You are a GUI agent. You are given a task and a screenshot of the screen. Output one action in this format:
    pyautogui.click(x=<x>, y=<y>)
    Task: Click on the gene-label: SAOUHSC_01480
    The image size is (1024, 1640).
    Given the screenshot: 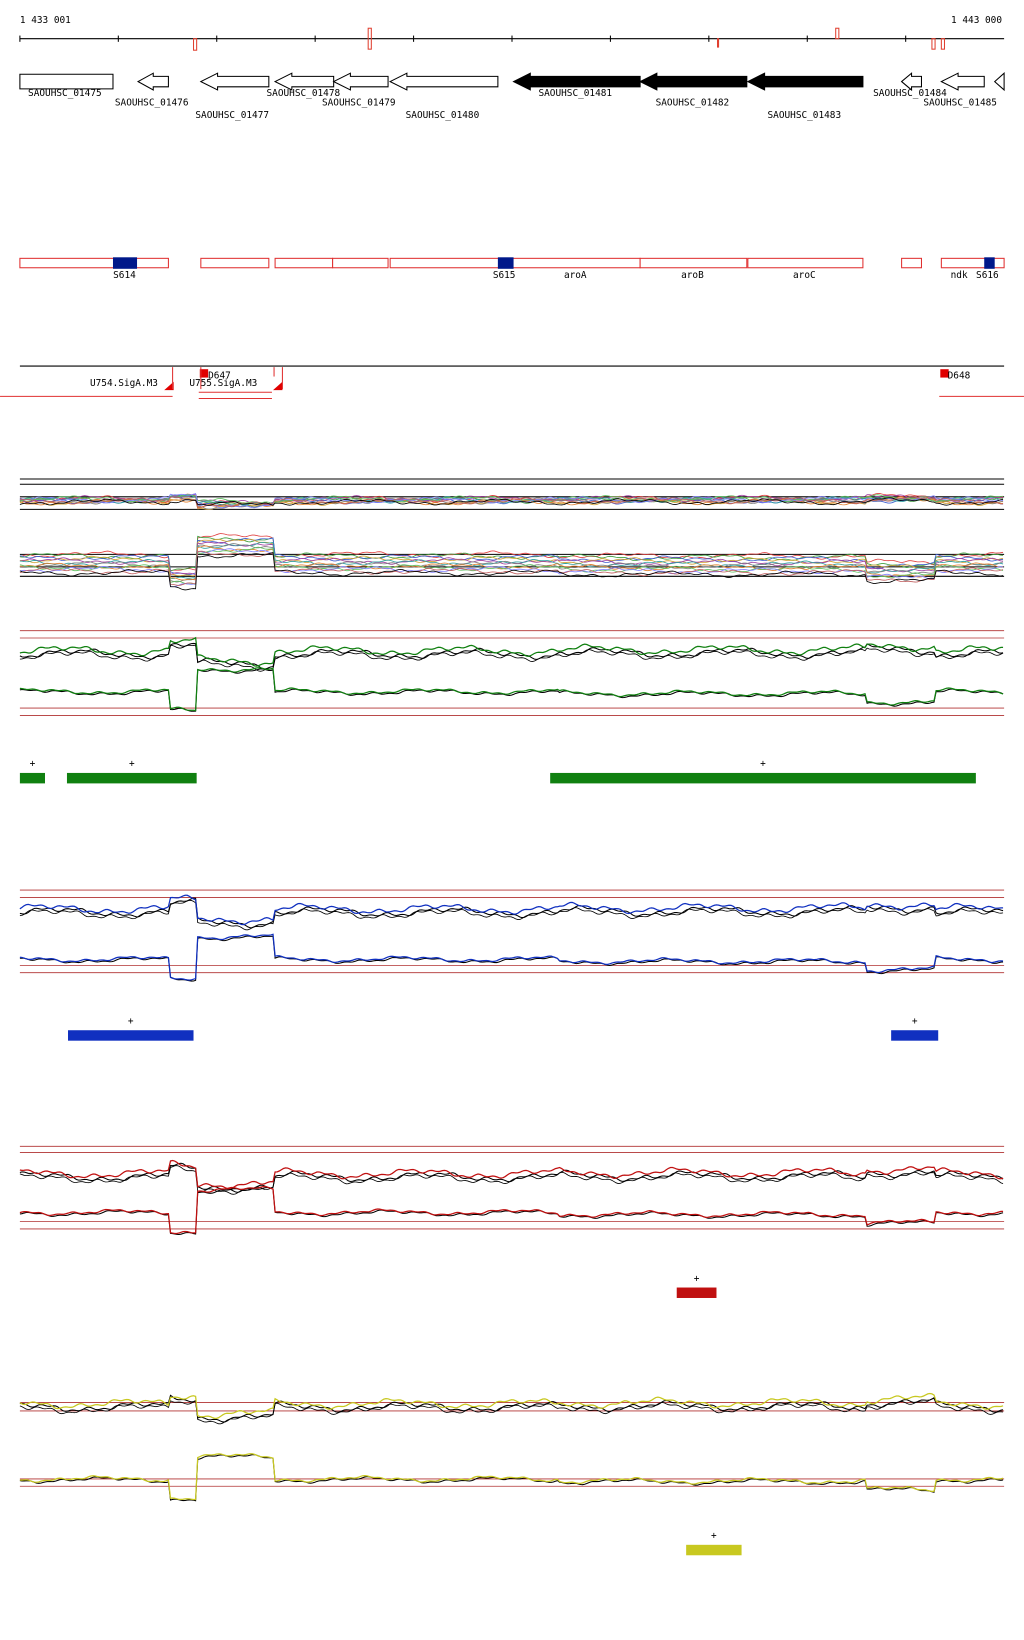 What is the action you would take?
    pyautogui.click(x=443, y=115)
    